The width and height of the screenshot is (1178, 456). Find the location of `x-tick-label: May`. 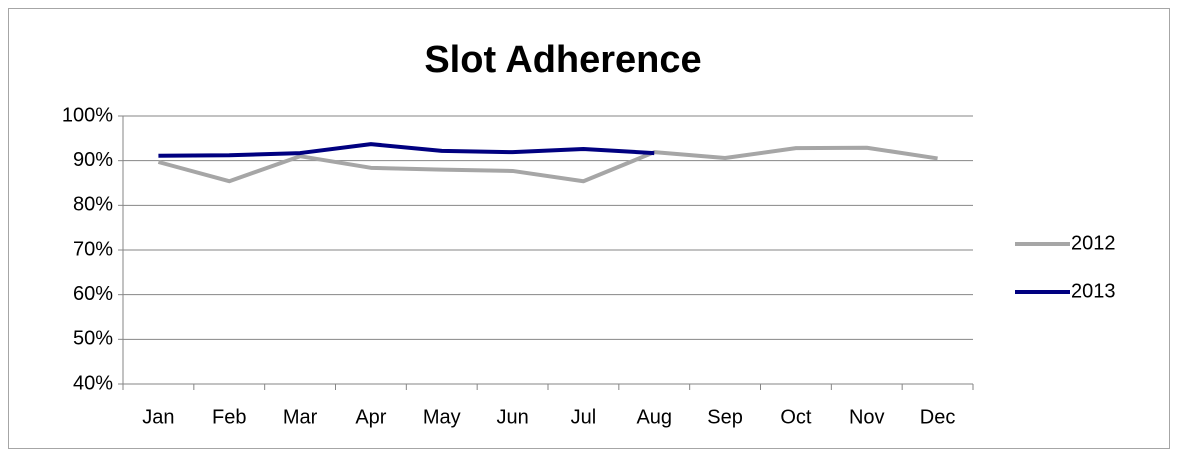

x-tick-label: May is located at coordinates (442, 417).